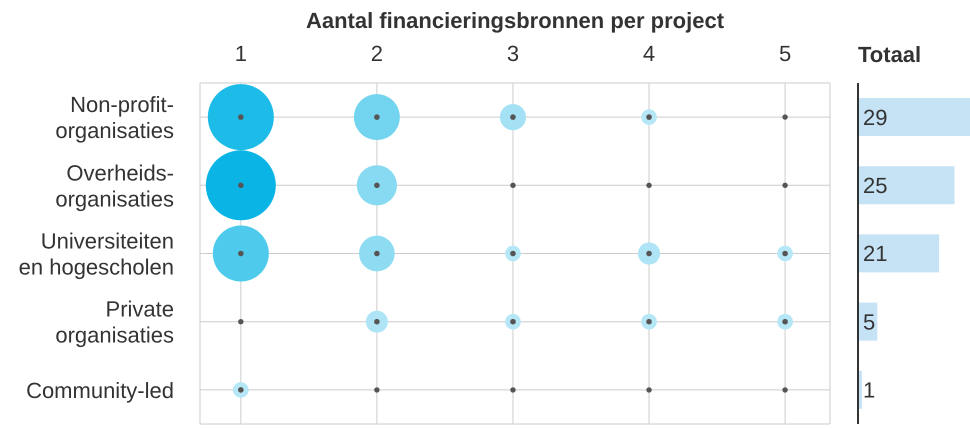 The height and width of the screenshot is (428, 970). What do you see at coordinates (869, 390) in the screenshot?
I see `data-label: 1` at bounding box center [869, 390].